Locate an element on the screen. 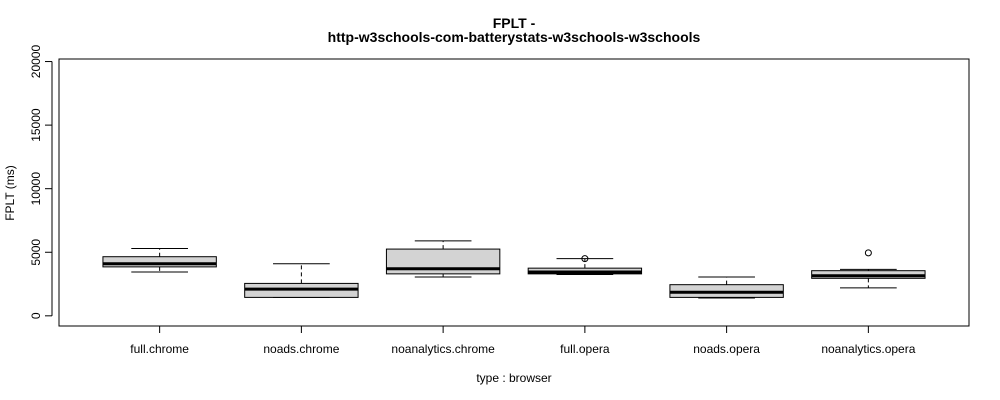  y-axis: 0 5000 10000 15000 20000 is located at coordinates (41, 182).